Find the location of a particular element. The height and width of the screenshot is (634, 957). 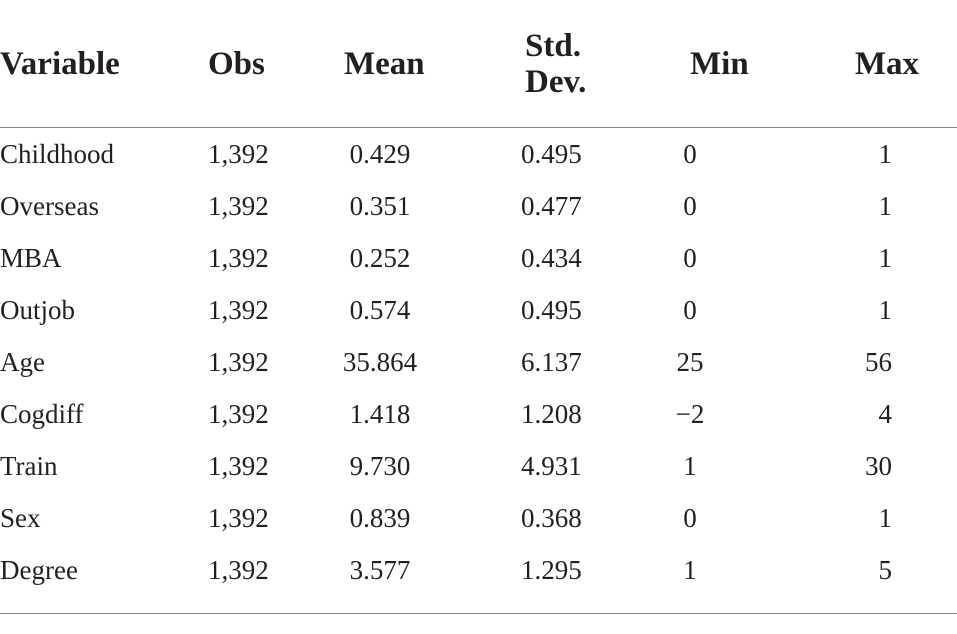

cell-mean: 0.351 is located at coordinates (380, 205).